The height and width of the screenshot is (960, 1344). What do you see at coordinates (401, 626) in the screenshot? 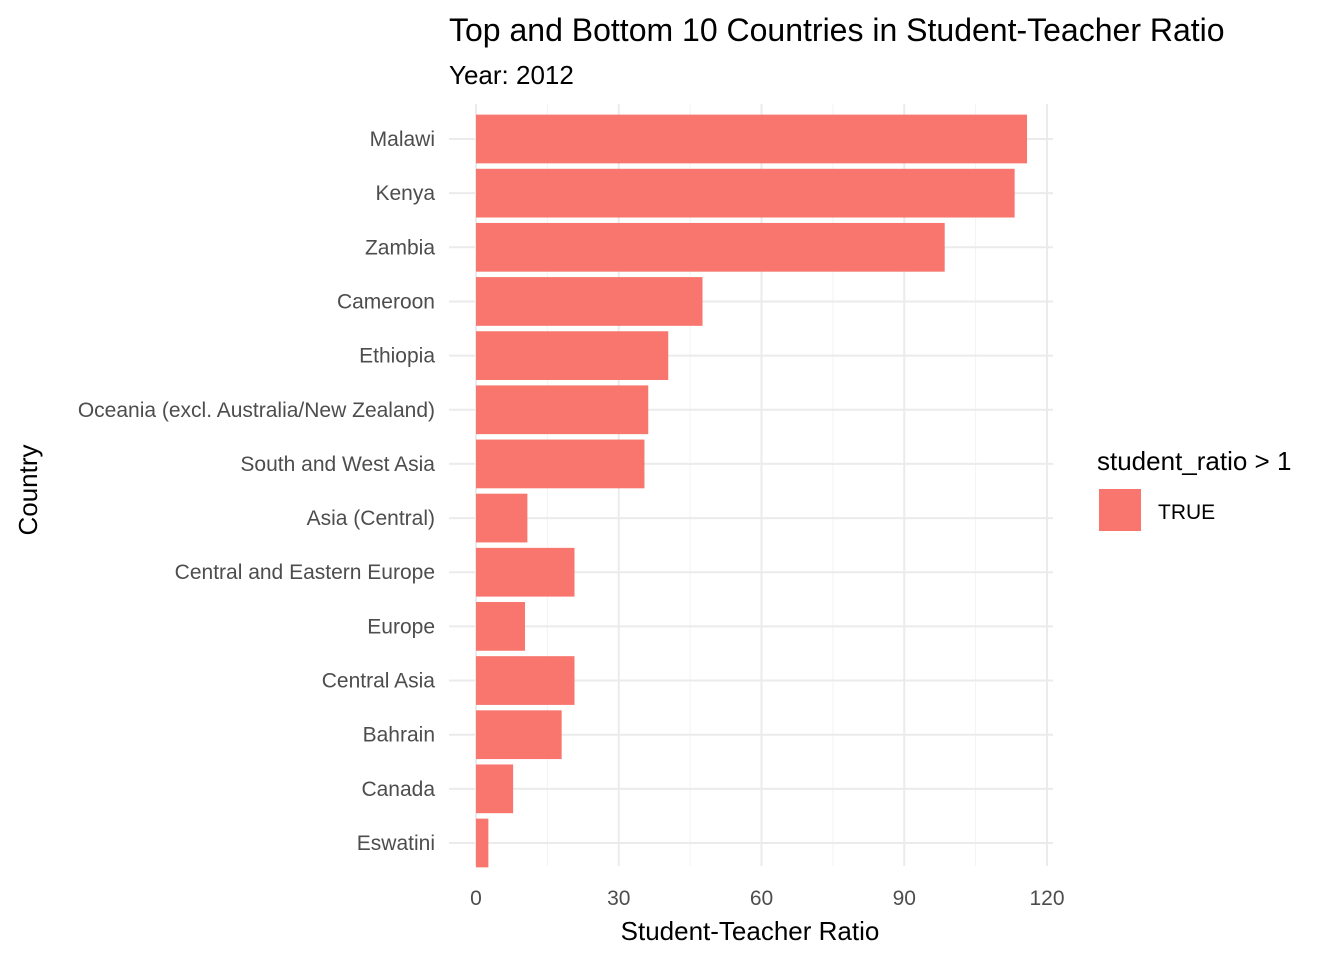
I see `y-tick-label: Europe` at bounding box center [401, 626].